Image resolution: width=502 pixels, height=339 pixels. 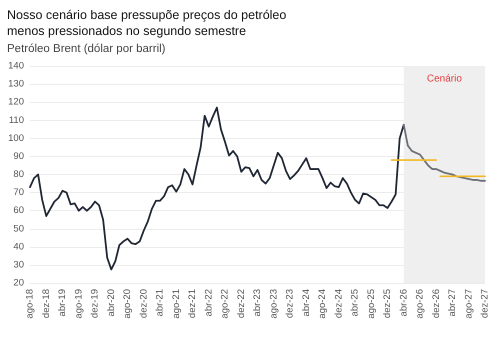 I want to click on x-tick-label: abr-19, so click(x=62, y=302).